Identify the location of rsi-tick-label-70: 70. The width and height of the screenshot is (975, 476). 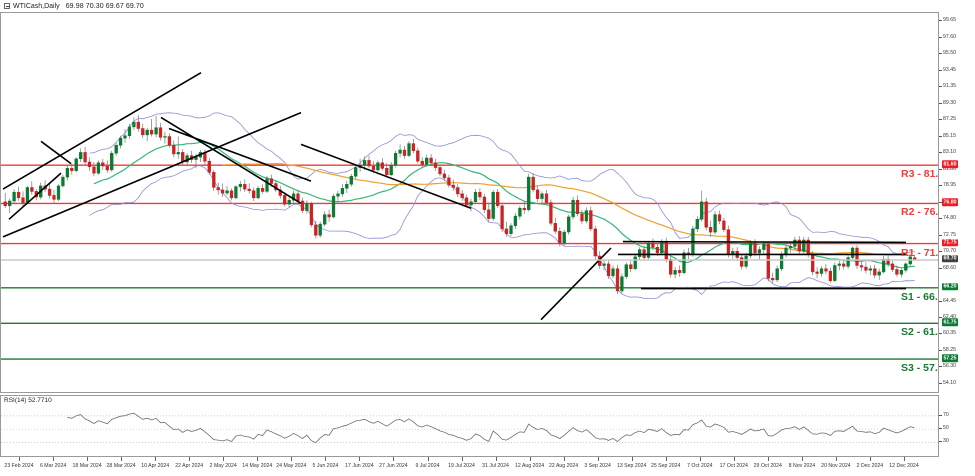
(946, 414).